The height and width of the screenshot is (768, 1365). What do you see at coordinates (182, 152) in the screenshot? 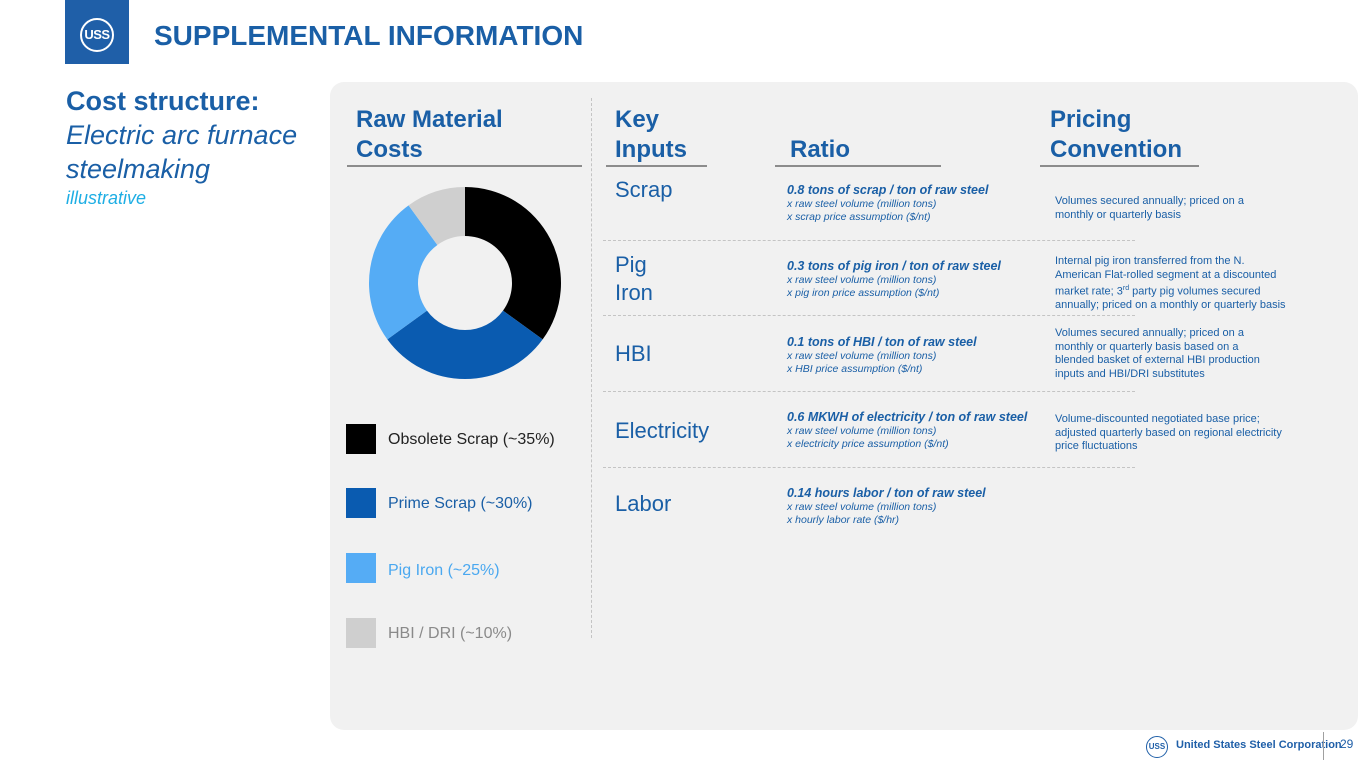
I see `cost-structure-subtitle: Electric arc furnace steelmaking` at bounding box center [182, 152].